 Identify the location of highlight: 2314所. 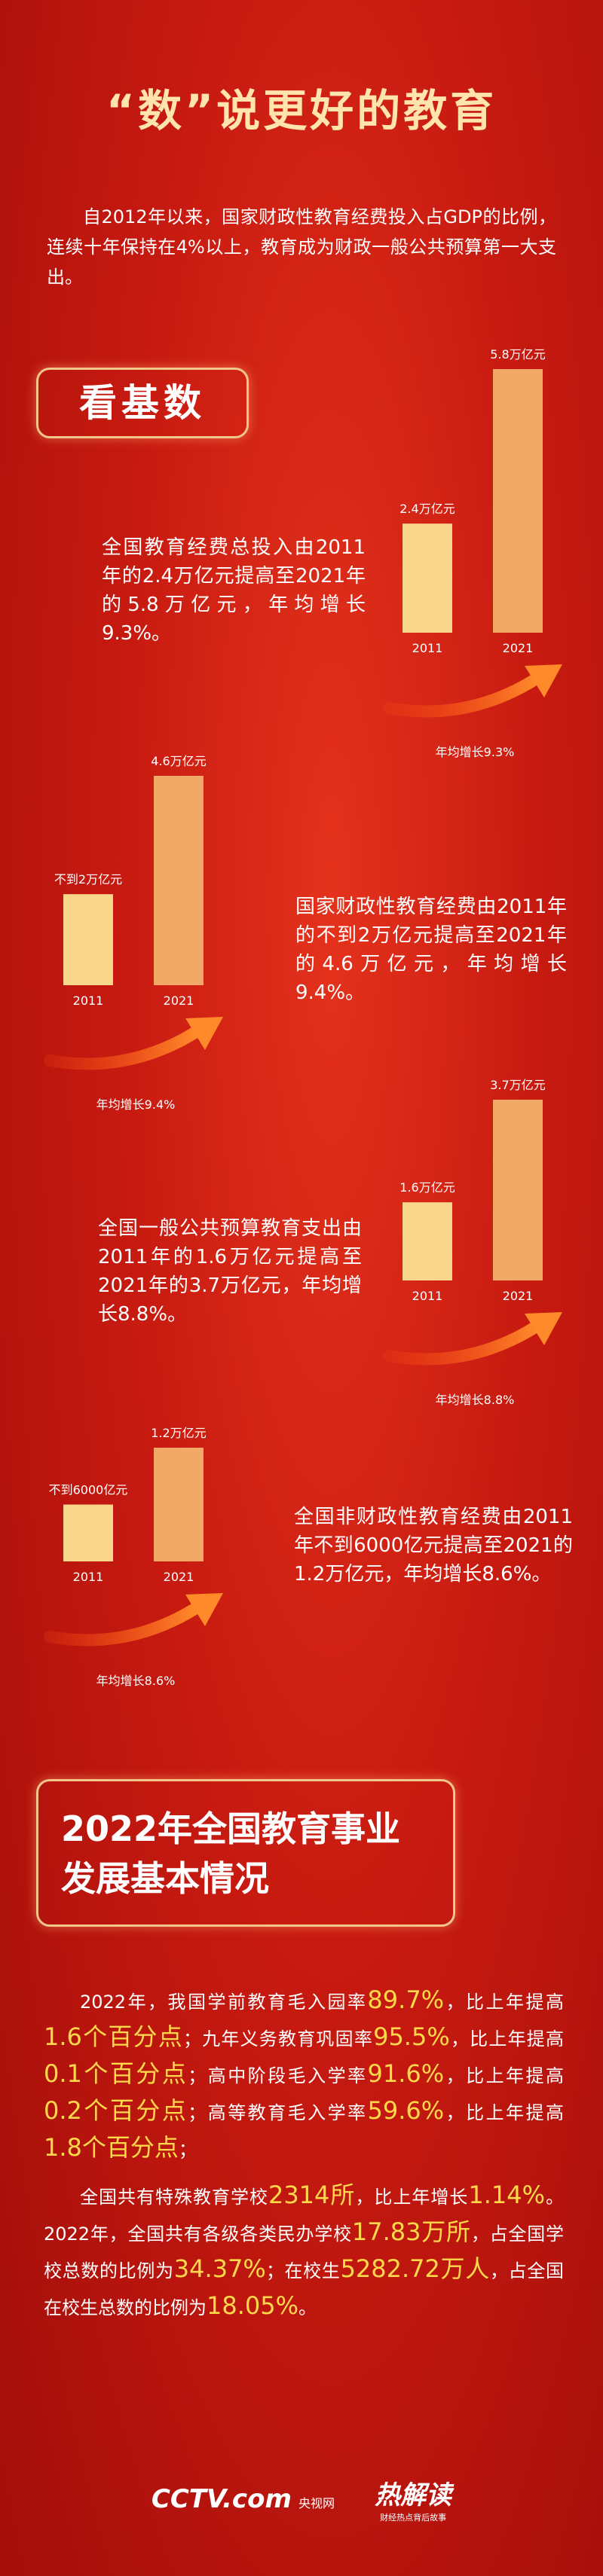
(312, 2195).